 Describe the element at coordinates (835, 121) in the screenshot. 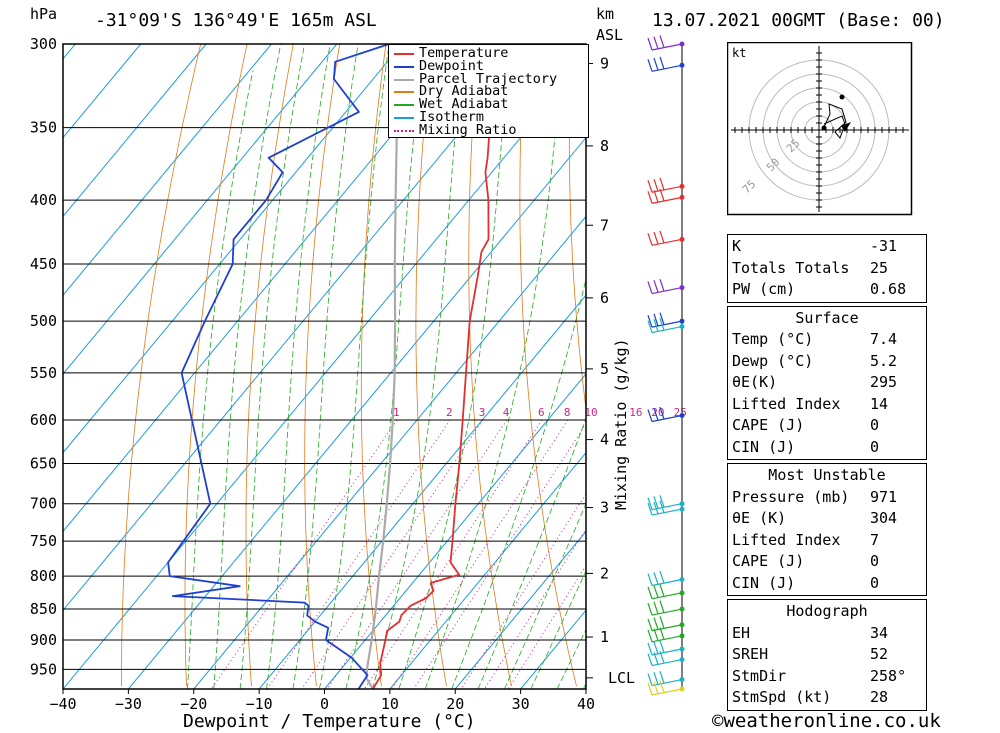

I see `hodograph-trace` at that location.